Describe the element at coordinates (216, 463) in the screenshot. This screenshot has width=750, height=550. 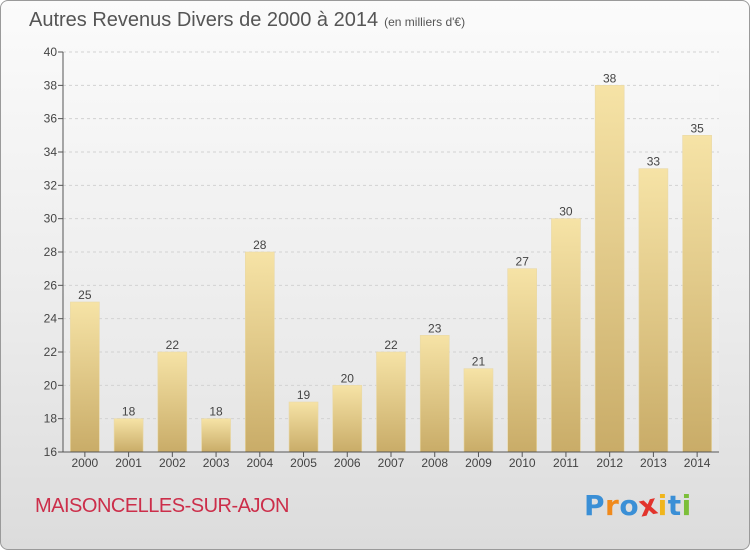
I see `x-tick-label: 2003` at that location.